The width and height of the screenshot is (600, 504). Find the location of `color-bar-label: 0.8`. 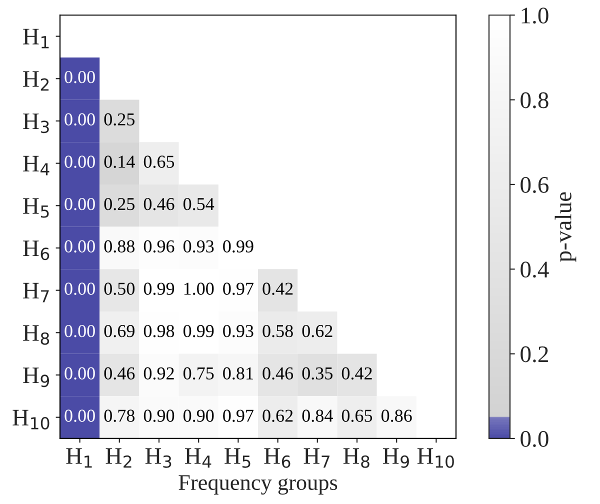

color-bar-label: 0.8 is located at coordinates (534, 100).